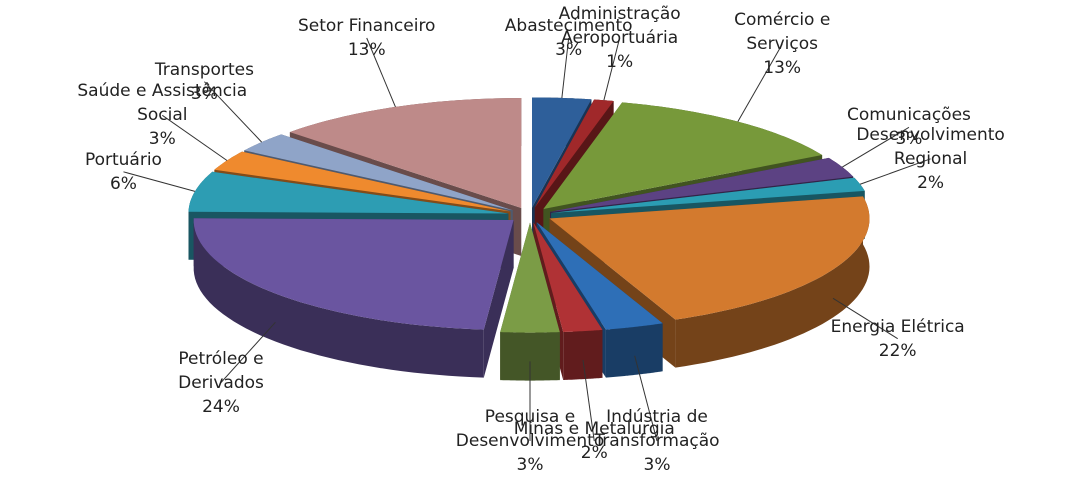 Image resolution: width=1072 pixels, height=483 pixels. I want to click on label-box: Setor Financeiro 13%, so click(367, 38).